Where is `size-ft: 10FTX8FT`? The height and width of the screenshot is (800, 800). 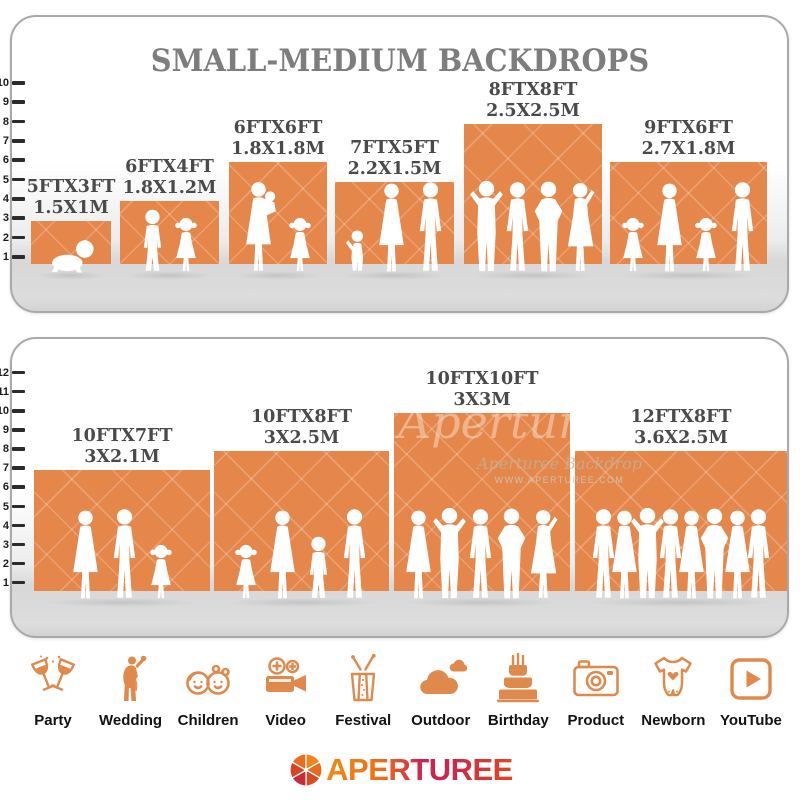 size-ft: 10FTX8FT is located at coordinates (301, 417).